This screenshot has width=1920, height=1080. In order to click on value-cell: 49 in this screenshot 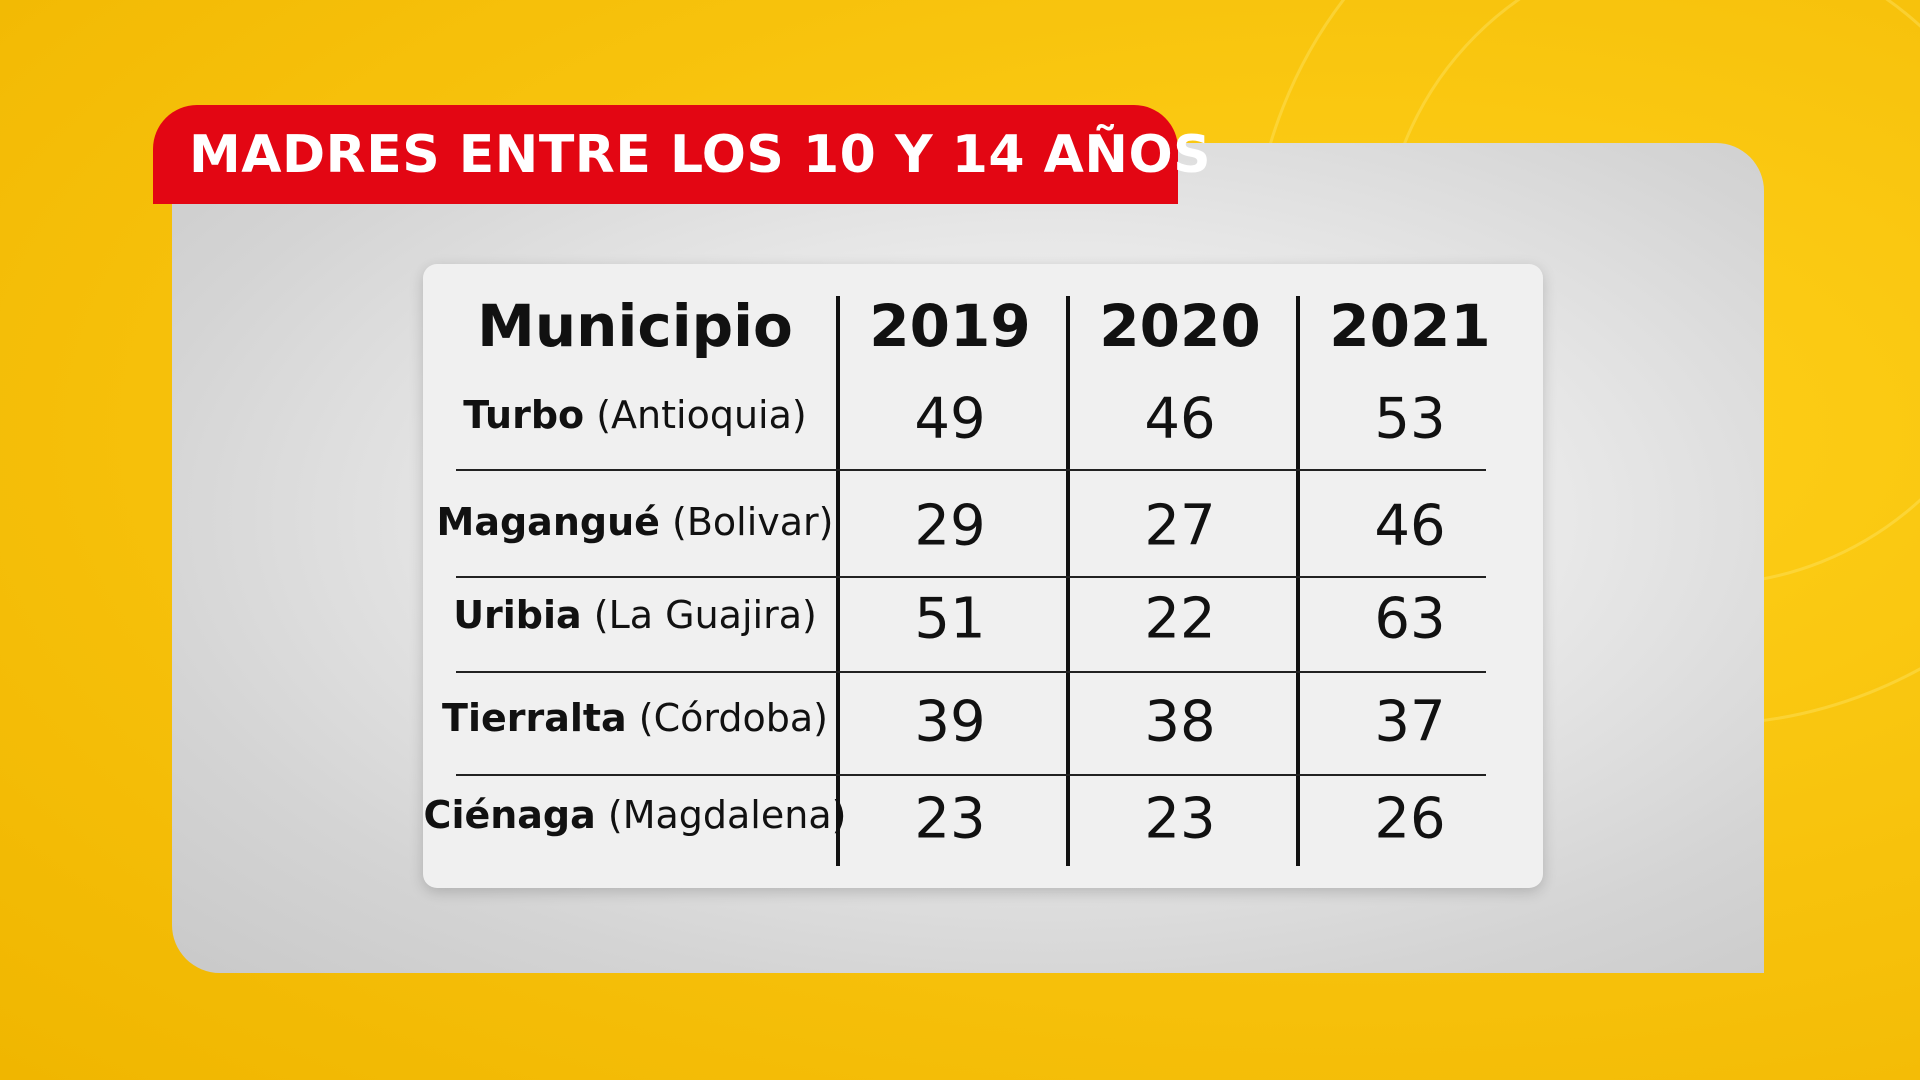, I will do `click(950, 419)`.